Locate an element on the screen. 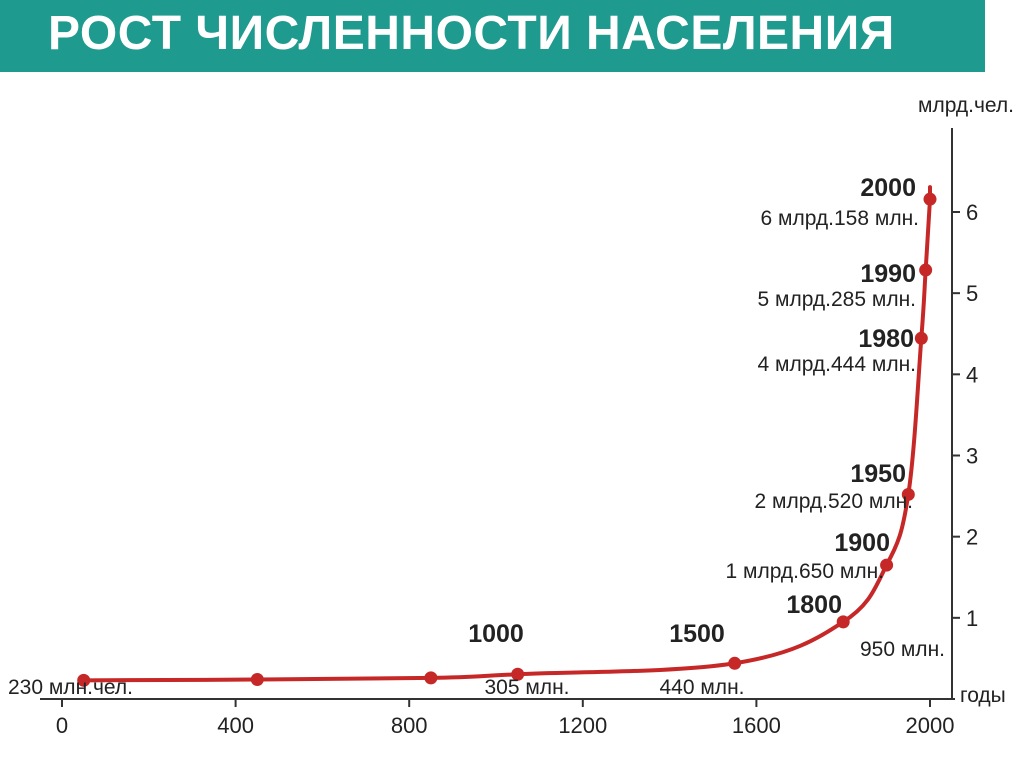 The image size is (1024, 768). y-tick-label: 4 is located at coordinates (972, 374).